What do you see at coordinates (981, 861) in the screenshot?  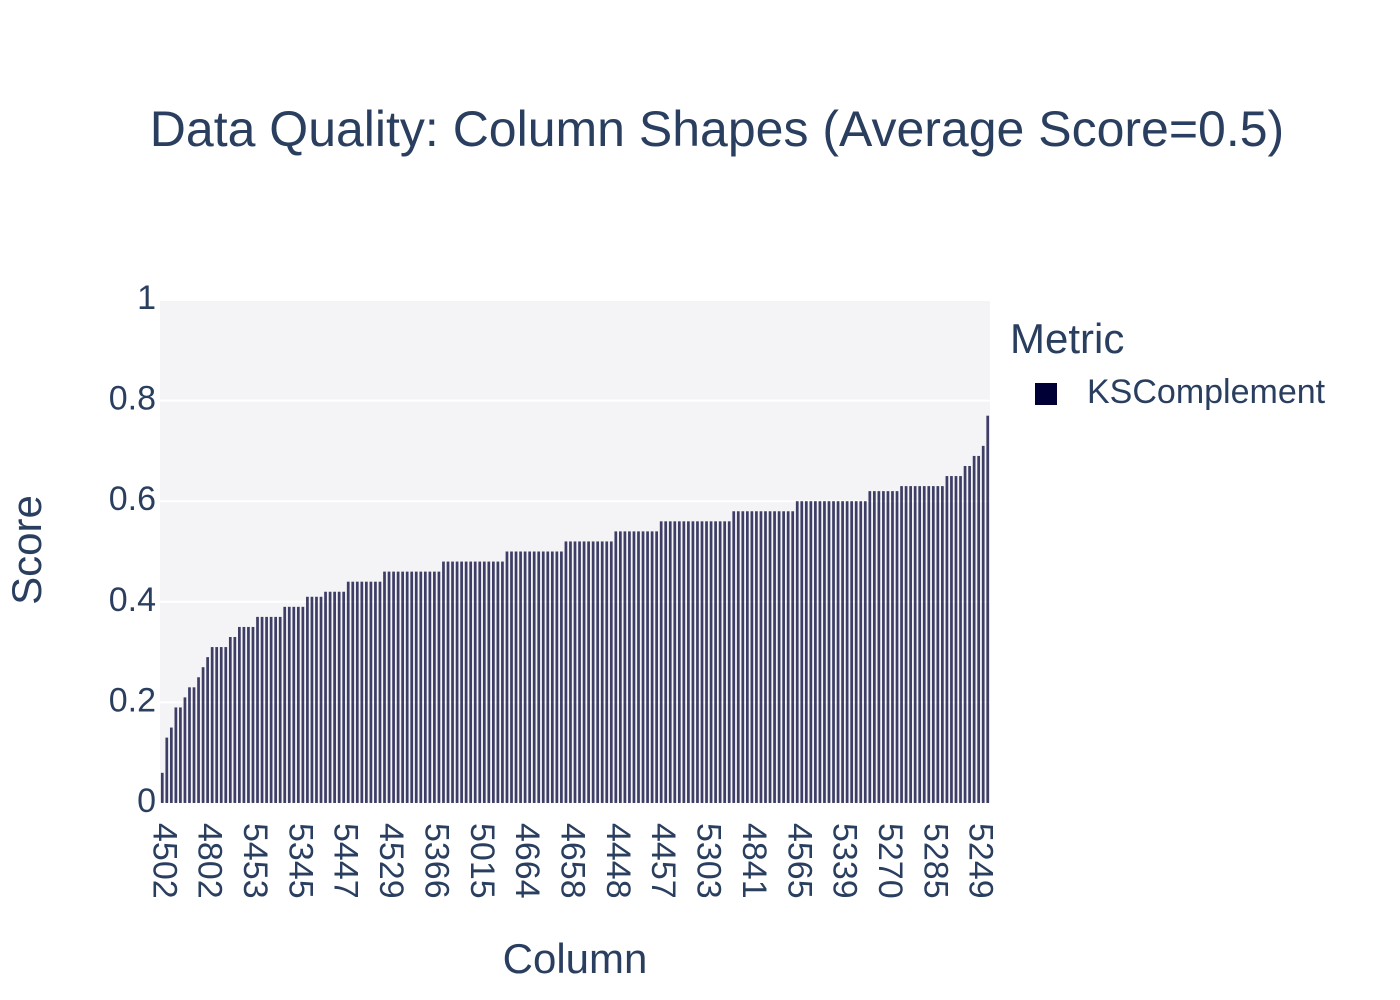 I see `x-tick-label: 5249` at bounding box center [981, 861].